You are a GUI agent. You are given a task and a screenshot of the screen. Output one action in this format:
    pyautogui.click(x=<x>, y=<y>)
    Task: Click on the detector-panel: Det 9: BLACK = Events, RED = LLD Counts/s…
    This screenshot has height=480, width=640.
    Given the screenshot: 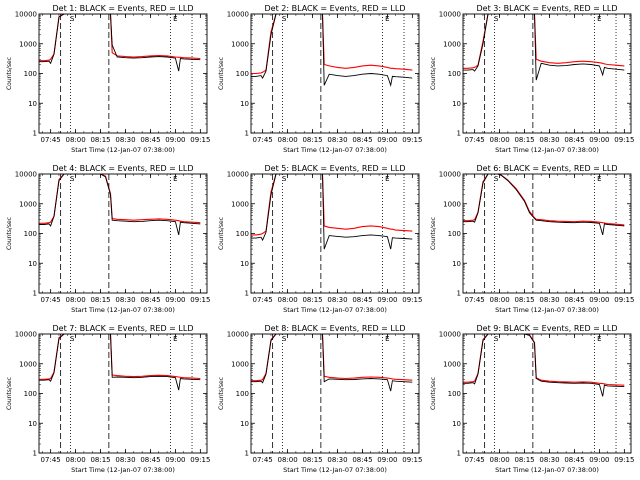 What is the action you would take?
    pyautogui.click(x=532, y=399)
    